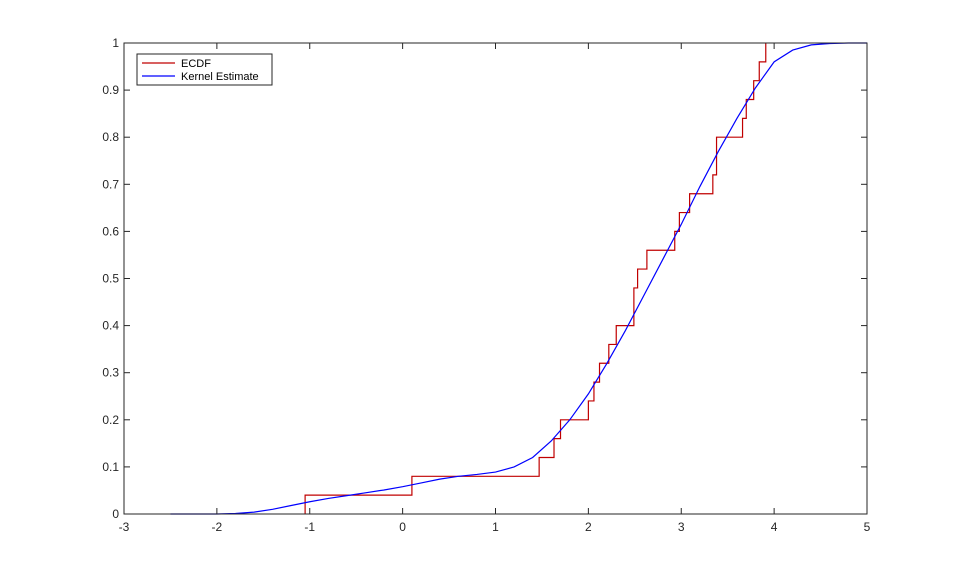 The image size is (959, 577). What do you see at coordinates (681, 527) in the screenshot?
I see `x-tick-label: 3` at bounding box center [681, 527].